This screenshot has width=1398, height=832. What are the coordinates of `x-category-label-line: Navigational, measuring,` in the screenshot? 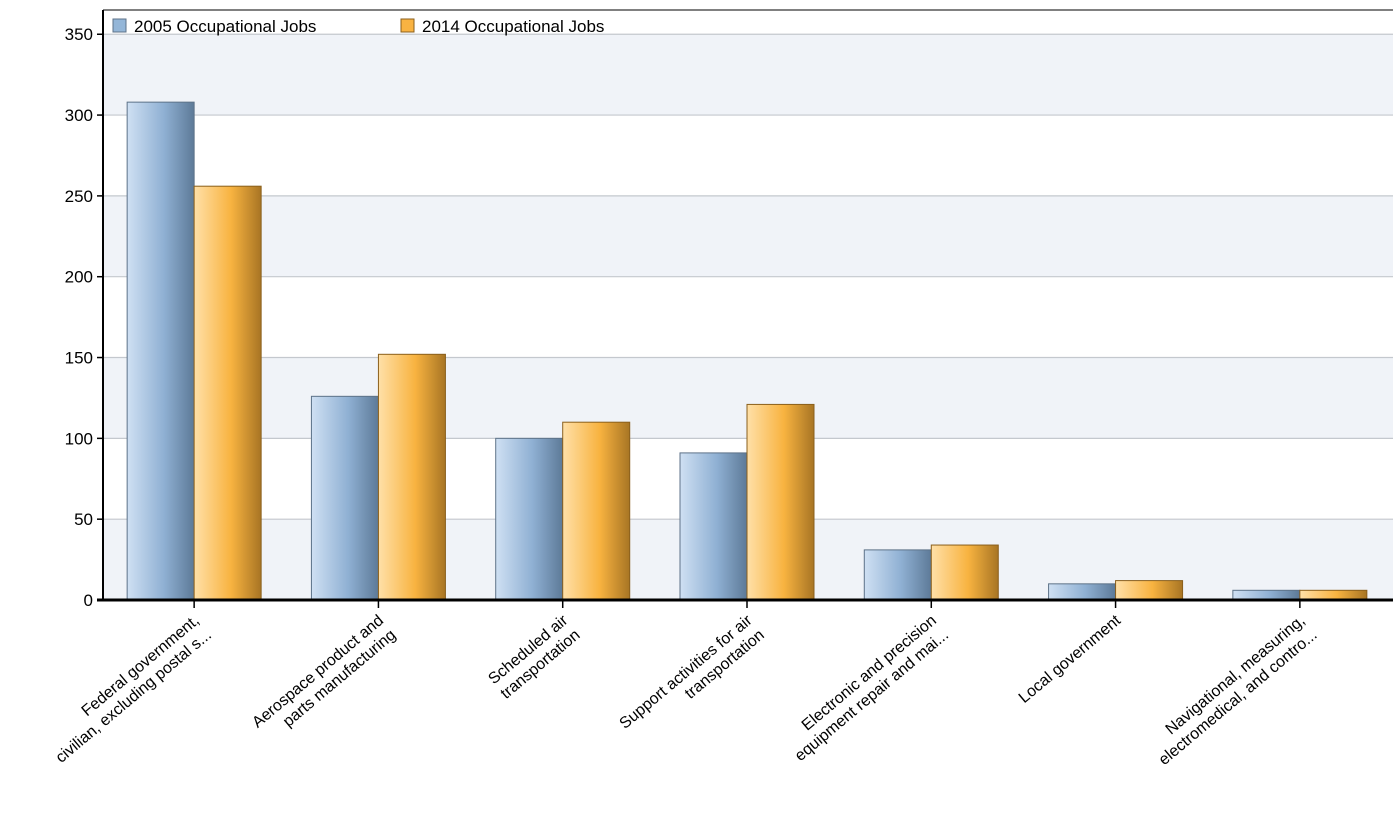 It's located at (1236, 675).